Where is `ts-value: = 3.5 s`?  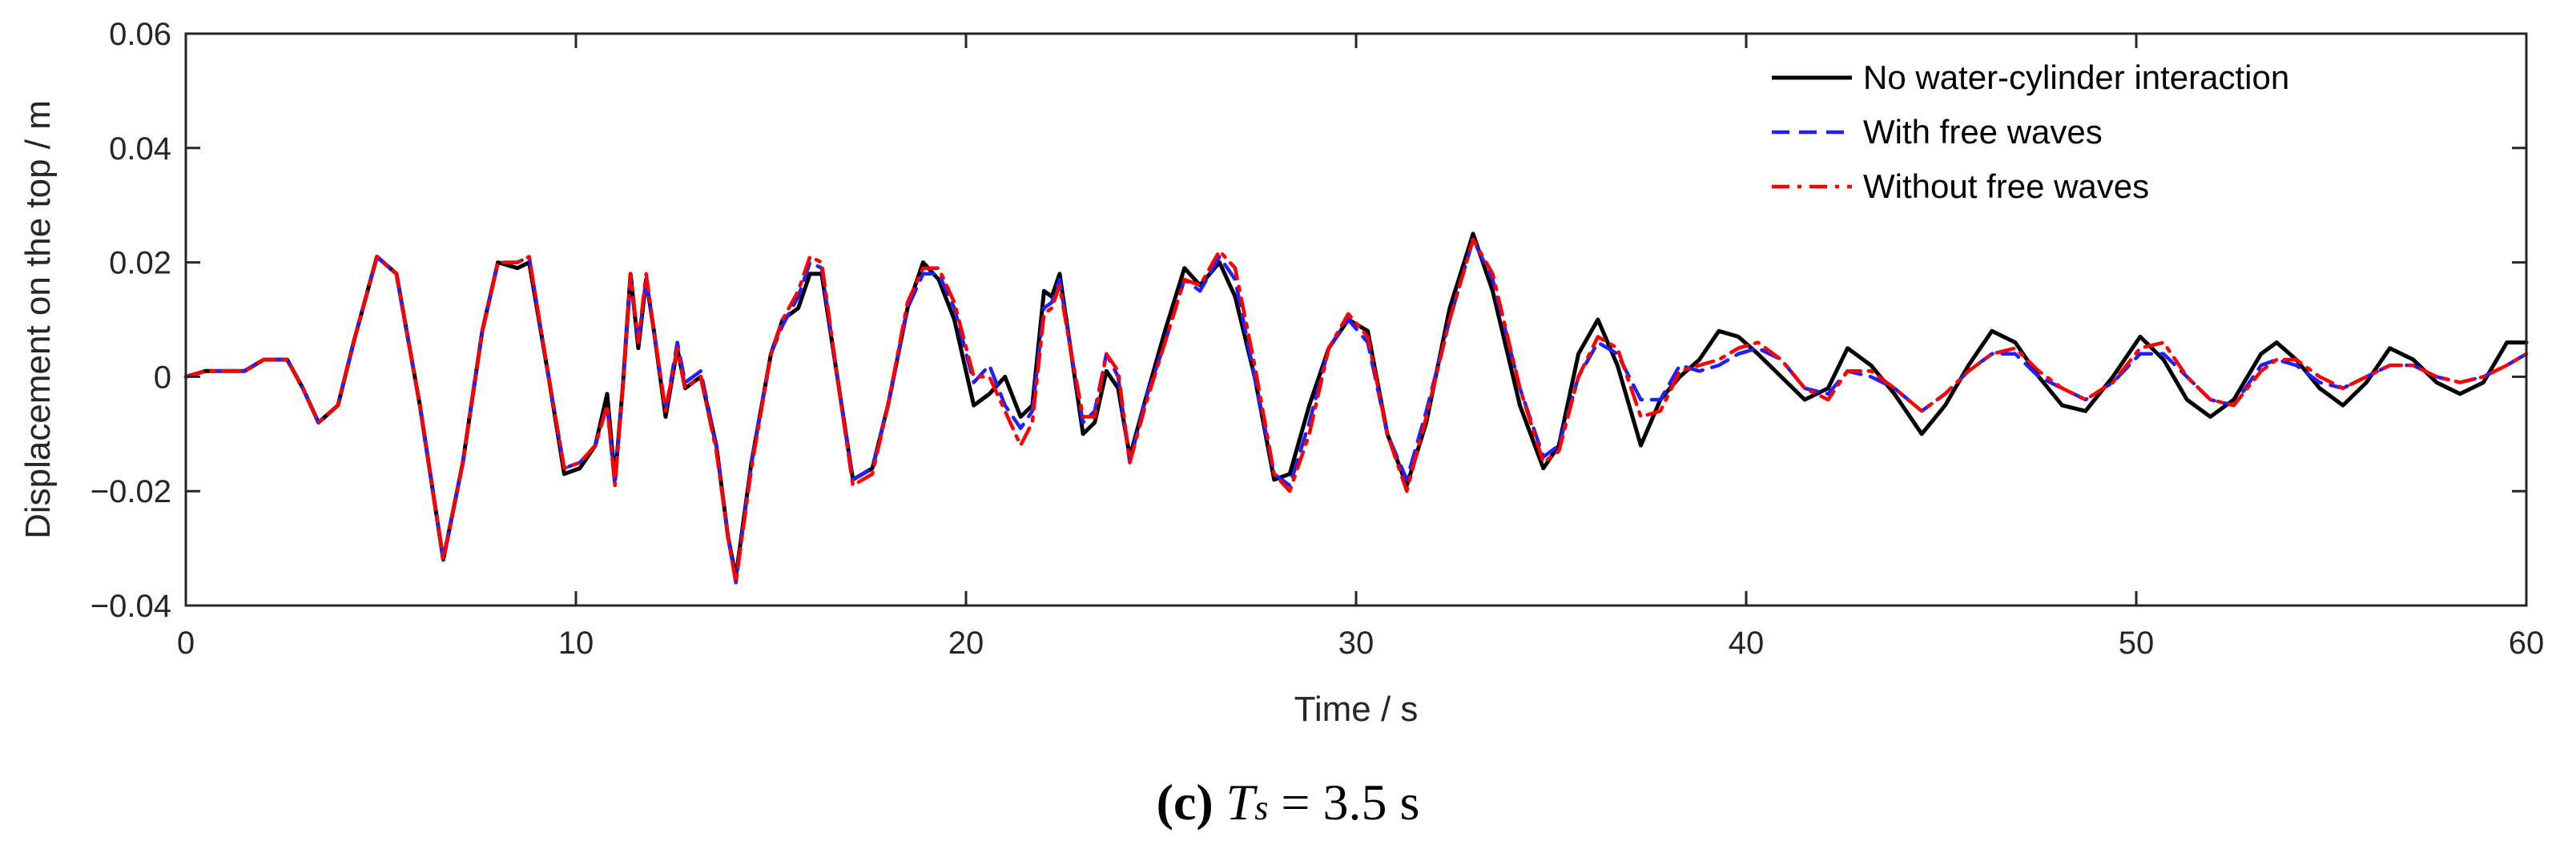 ts-value: = 3.5 s is located at coordinates (1344, 802).